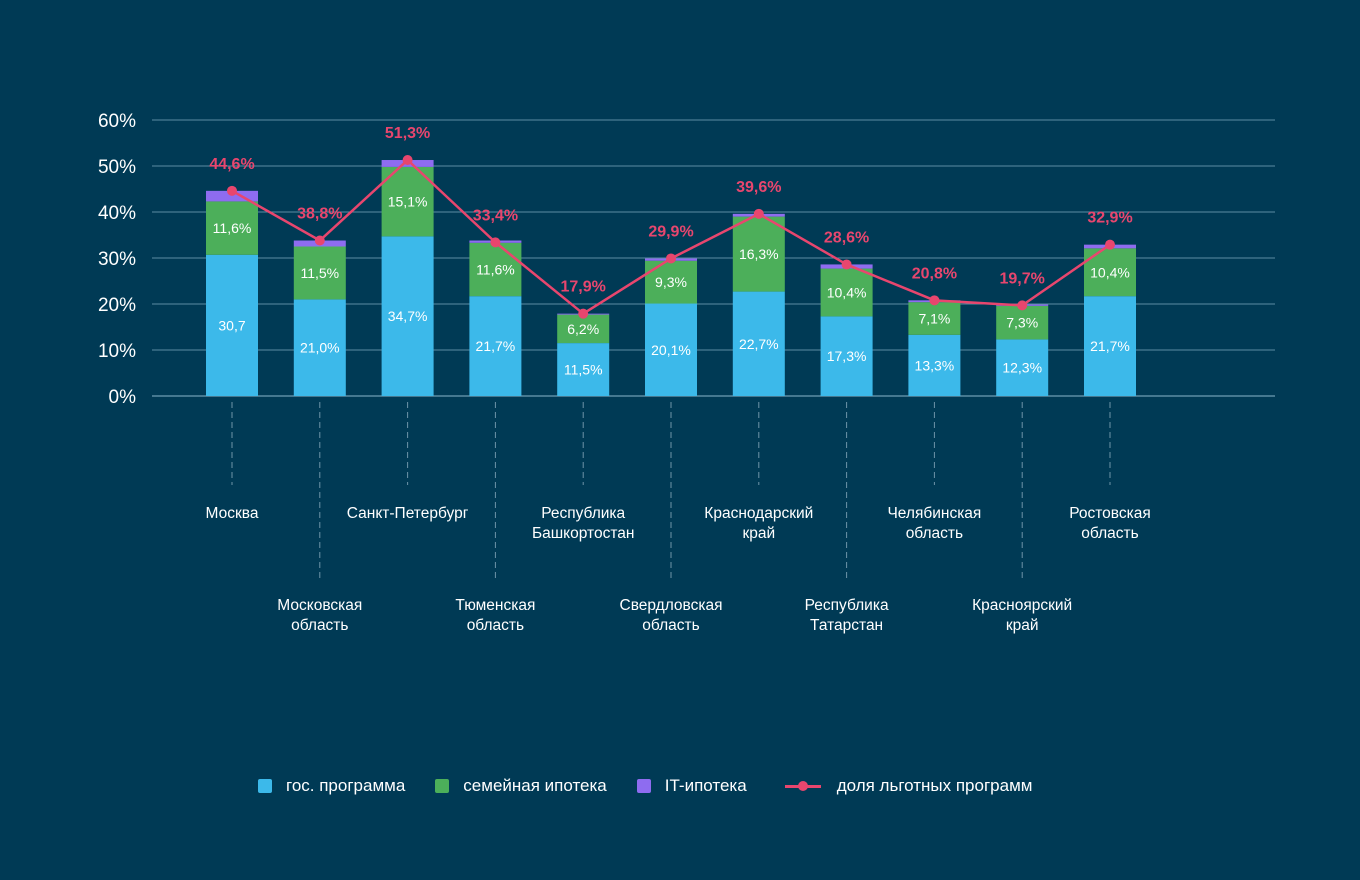  What do you see at coordinates (758, 187) in the screenshot?
I see `share-data-label: 39,6%` at bounding box center [758, 187].